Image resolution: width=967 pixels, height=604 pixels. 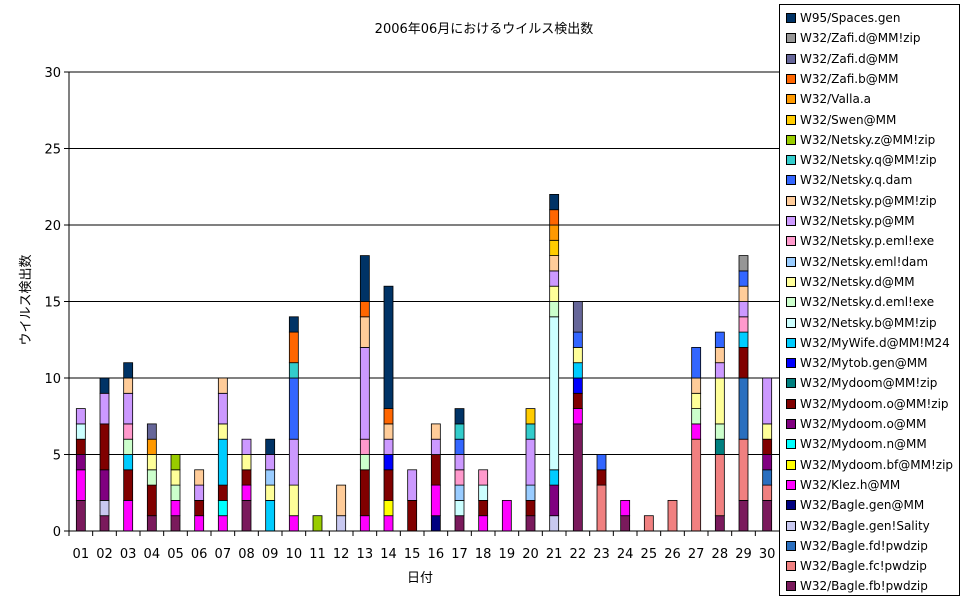 I want to click on legend-item: W32/Bagle.gen!Sality, so click(x=858, y=526).